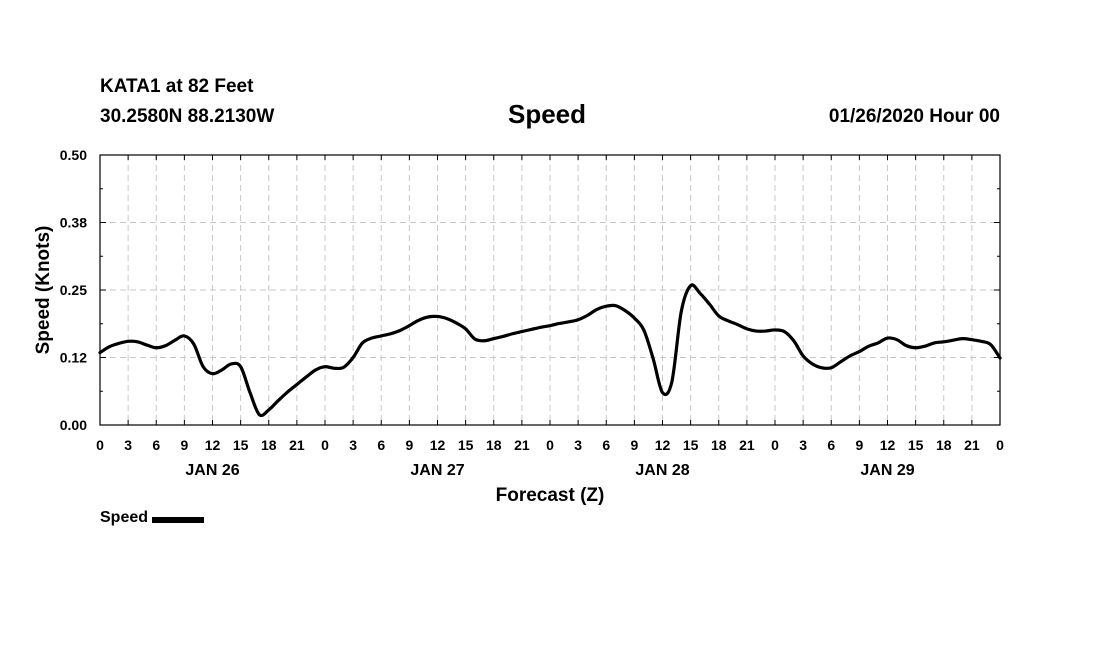 This screenshot has width=1100, height=650. What do you see at coordinates (73, 425) in the screenshot?
I see `y-tick-label: 0.00` at bounding box center [73, 425].